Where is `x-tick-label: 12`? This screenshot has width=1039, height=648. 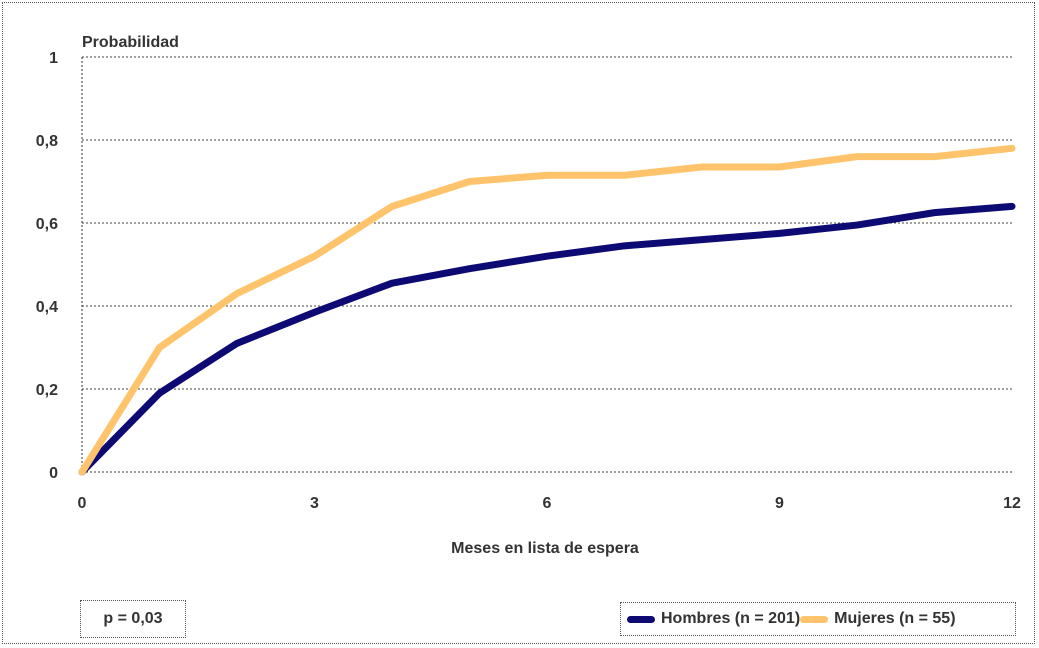 x-tick-label: 12 is located at coordinates (1012, 503).